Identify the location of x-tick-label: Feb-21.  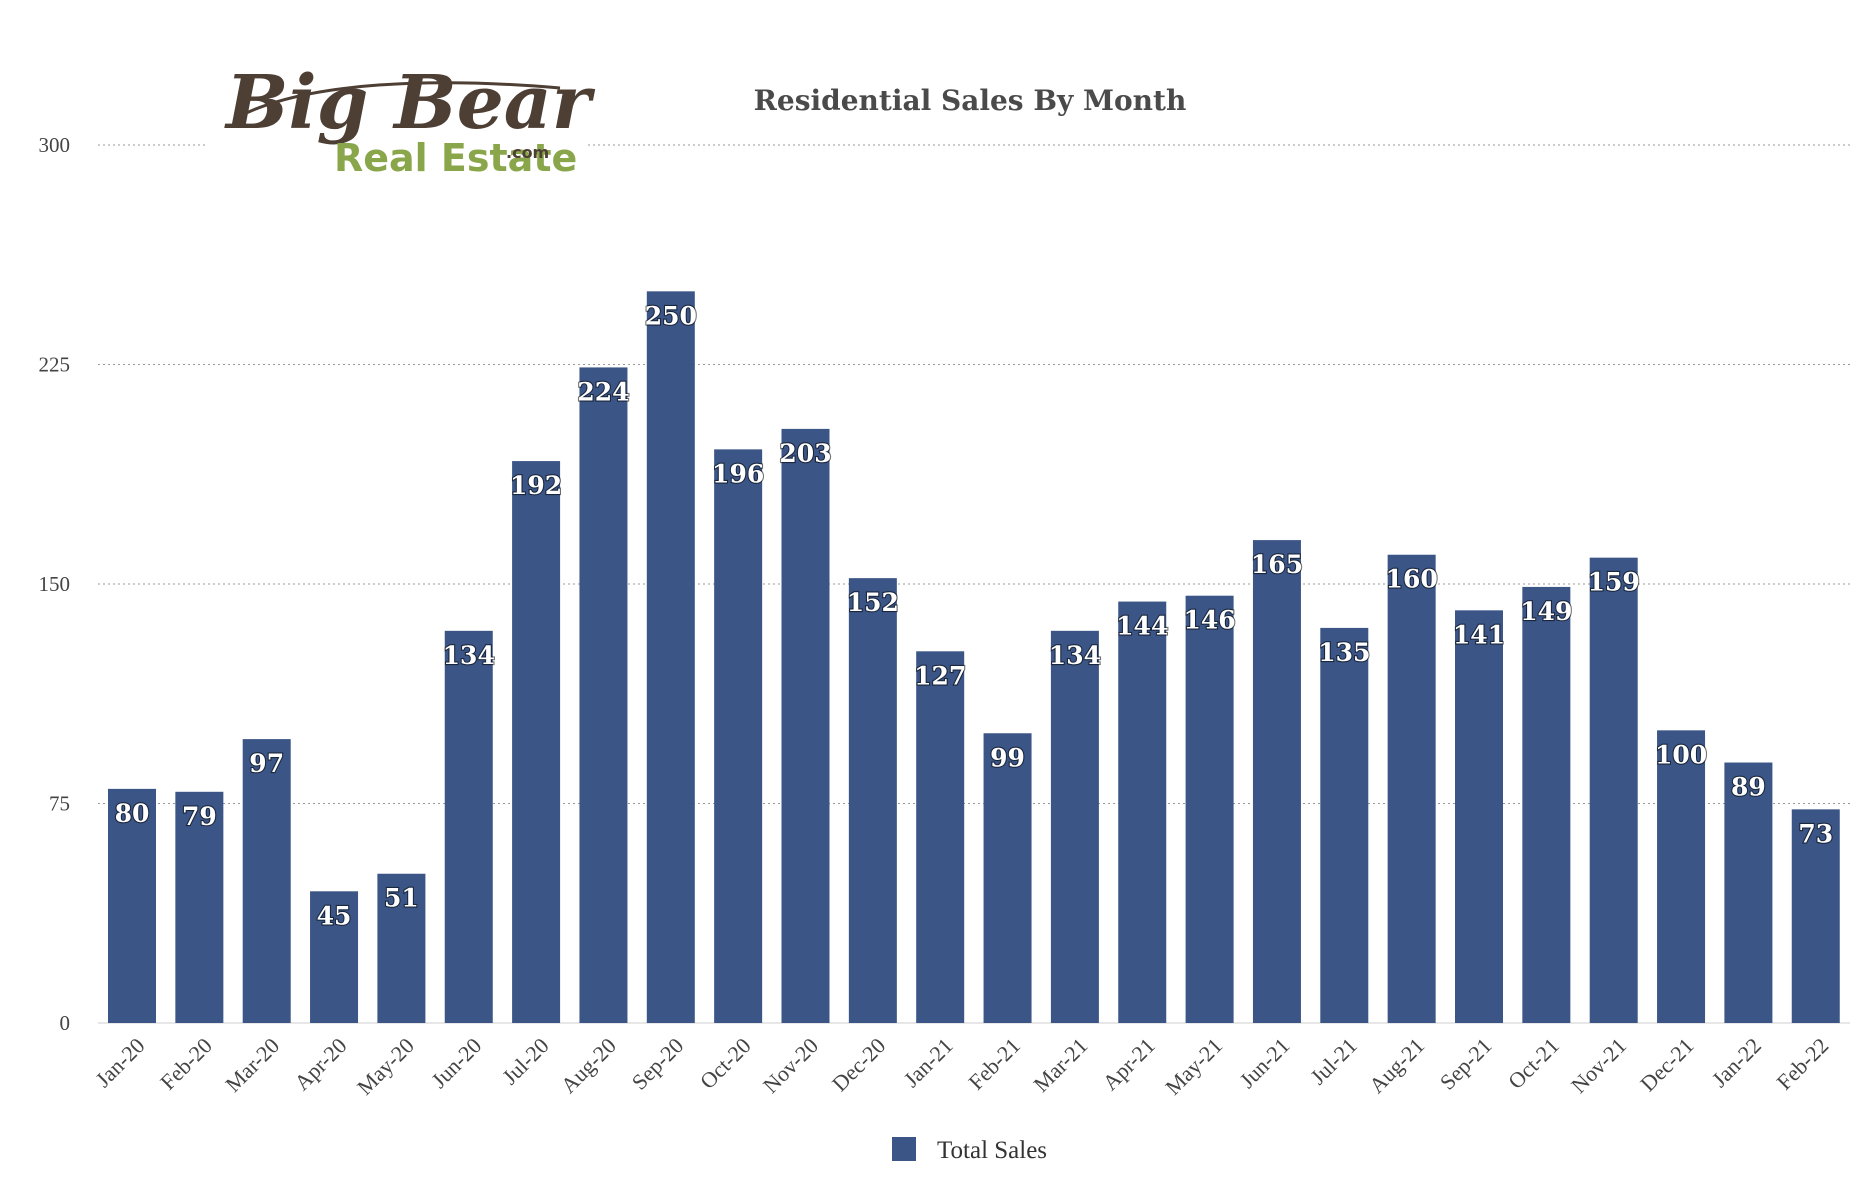
(994, 1064).